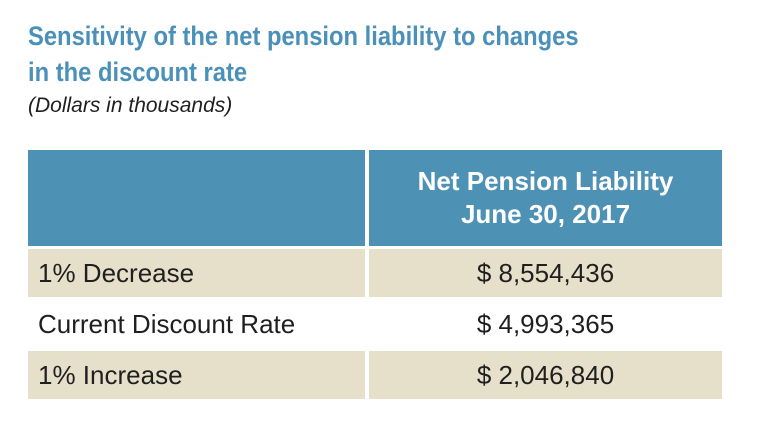 Image resolution: width=758 pixels, height=446 pixels. What do you see at coordinates (138, 72) in the screenshot?
I see `page-title-line2: in the discount rate` at bounding box center [138, 72].